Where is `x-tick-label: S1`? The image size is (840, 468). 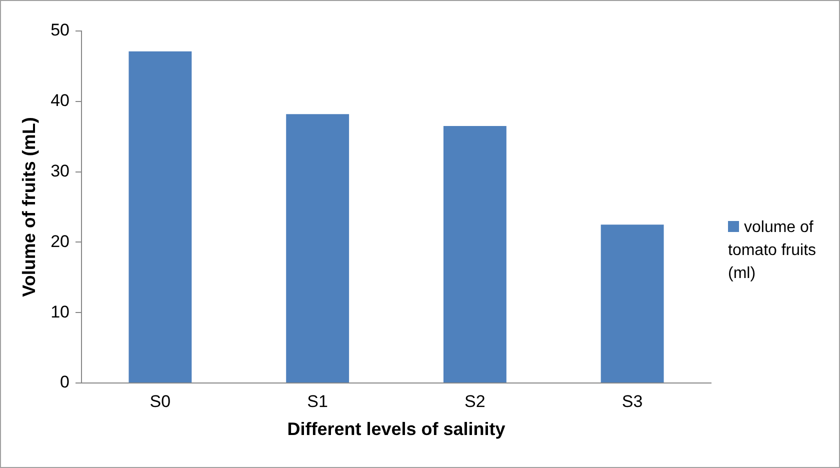
x-tick-label: S1 is located at coordinates (317, 401).